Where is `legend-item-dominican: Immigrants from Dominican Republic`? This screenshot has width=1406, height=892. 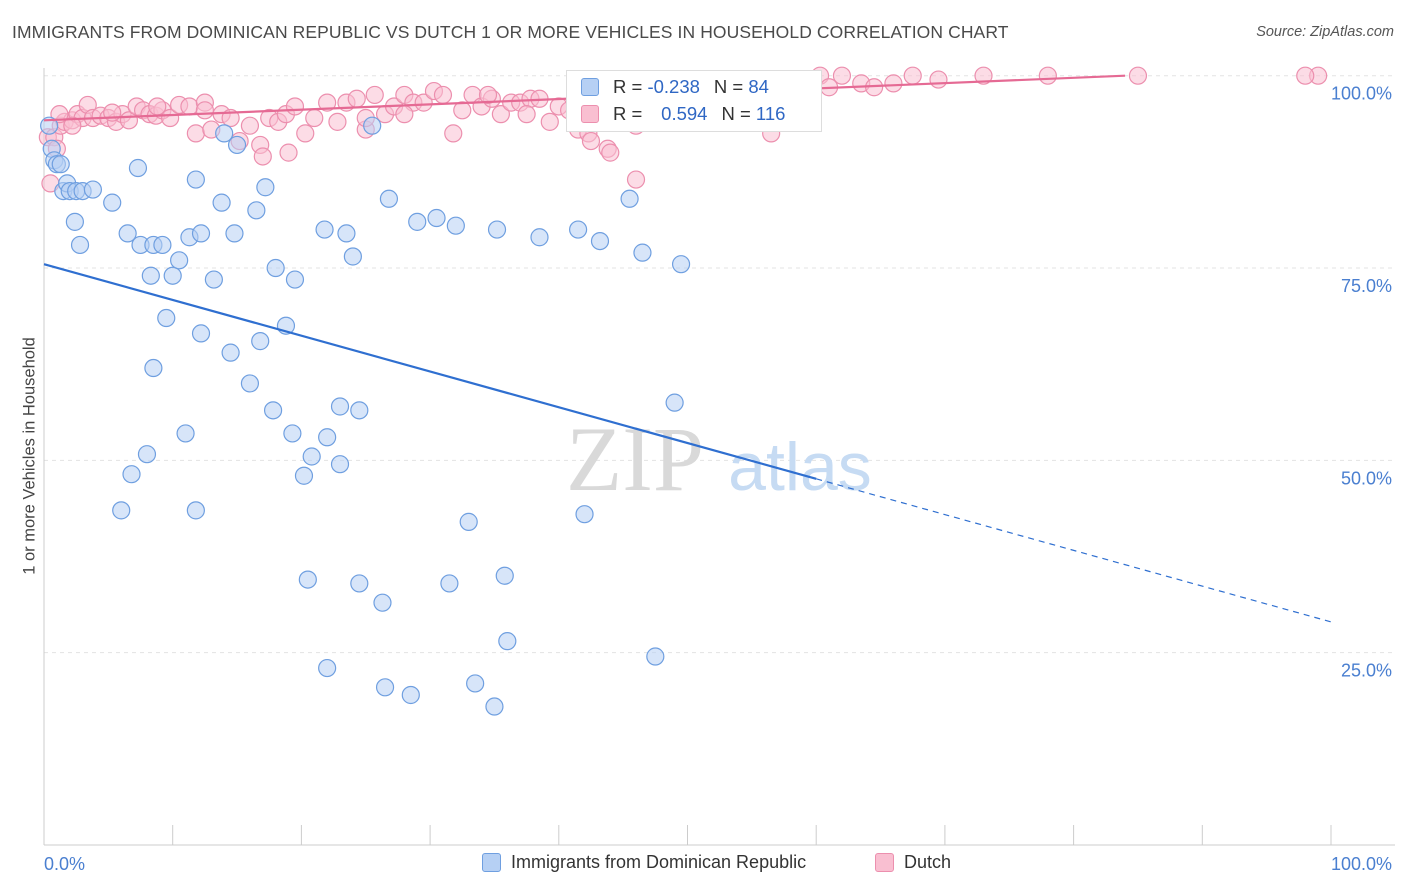 legend-item-dominican: Immigrants from Dominican Republic is located at coordinates (644, 862).